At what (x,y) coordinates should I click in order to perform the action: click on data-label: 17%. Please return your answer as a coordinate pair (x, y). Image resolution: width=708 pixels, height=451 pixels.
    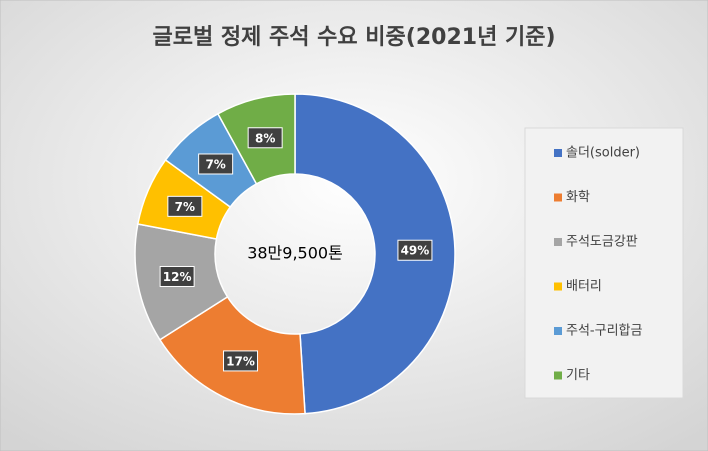
    Looking at the image, I should click on (240, 361).